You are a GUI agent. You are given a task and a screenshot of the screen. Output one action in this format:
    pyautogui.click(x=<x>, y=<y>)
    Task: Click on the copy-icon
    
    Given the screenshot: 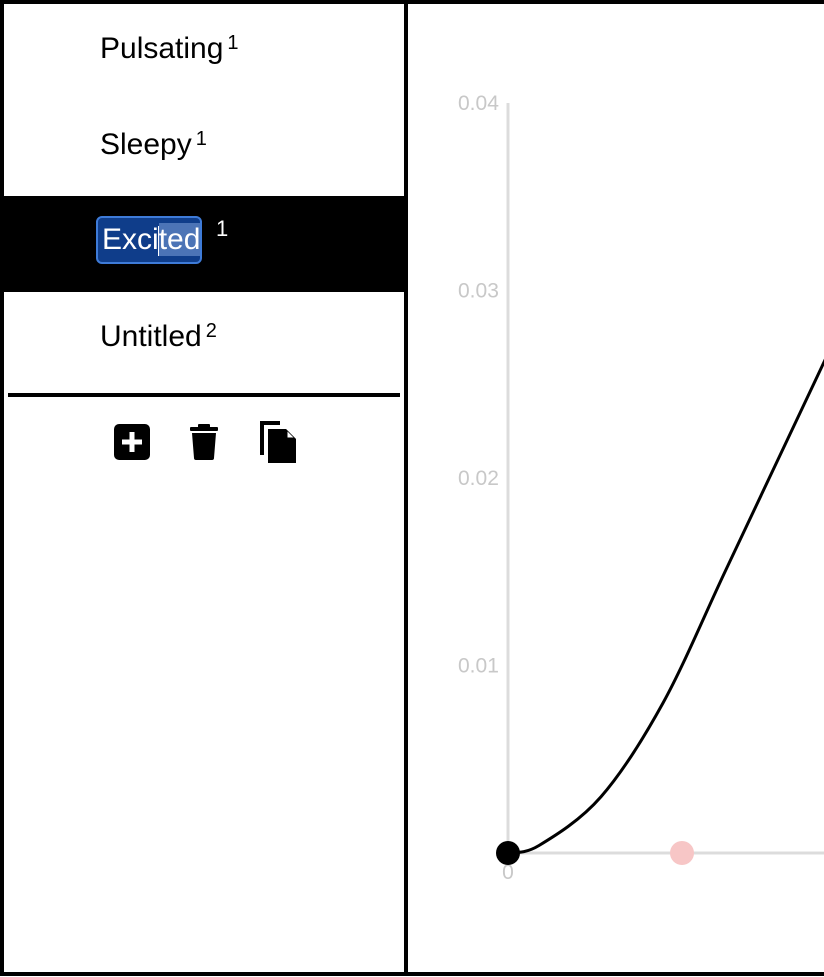 What is the action you would take?
    pyautogui.click(x=278, y=442)
    